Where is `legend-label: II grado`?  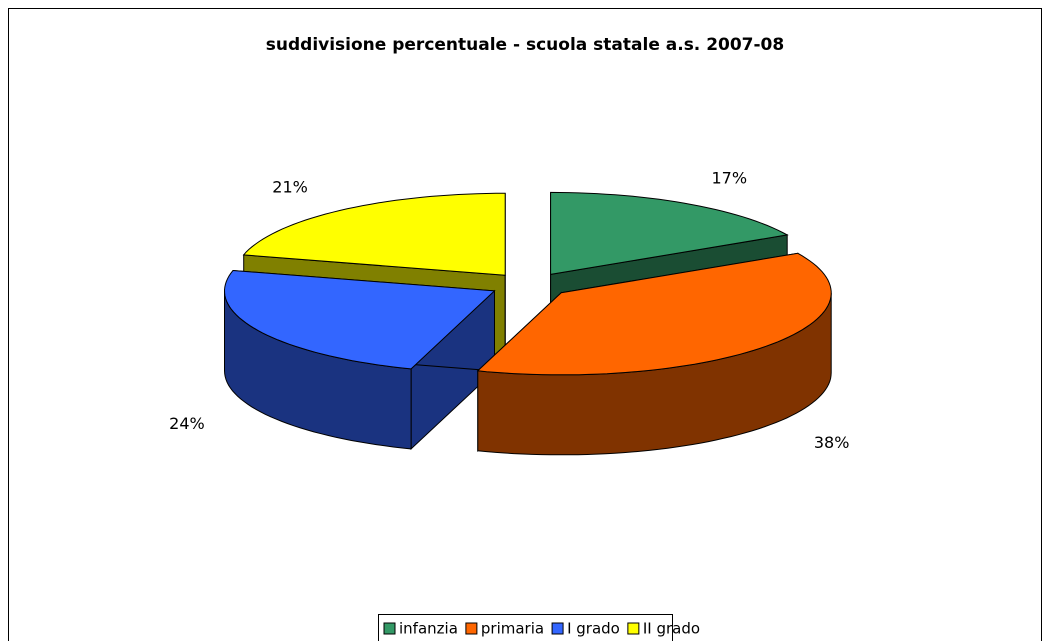
legend-label: II grado is located at coordinates (671, 629).